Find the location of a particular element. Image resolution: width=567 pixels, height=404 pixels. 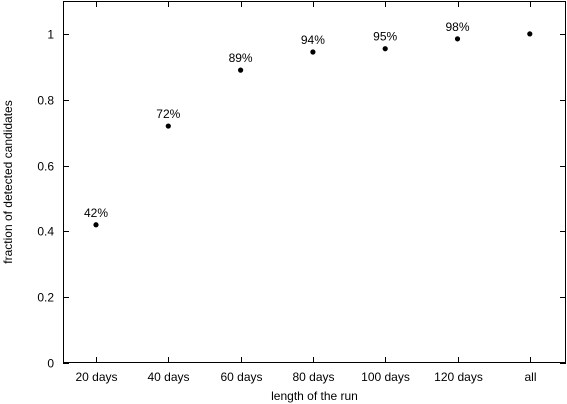

data-label: 72% is located at coordinates (168, 114).